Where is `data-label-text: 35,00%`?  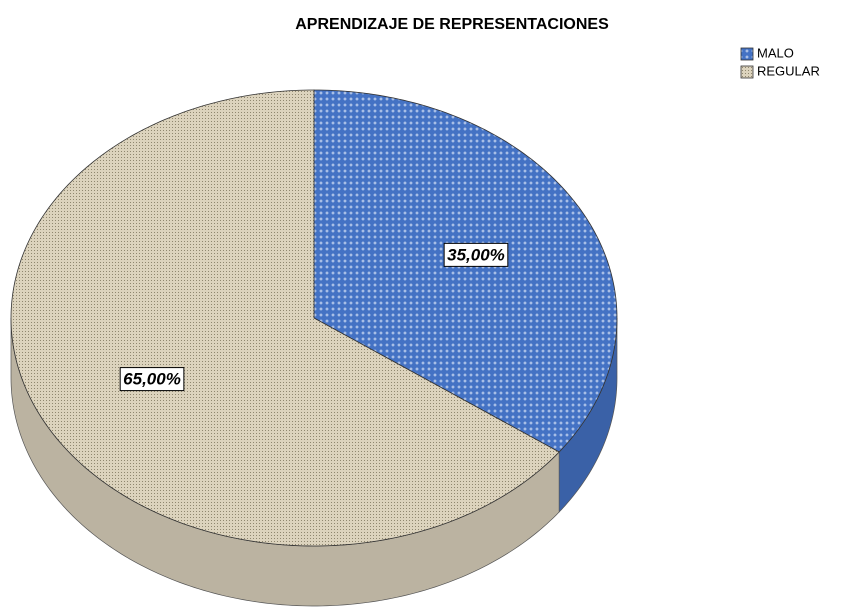
data-label-text: 35,00% is located at coordinates (476, 254).